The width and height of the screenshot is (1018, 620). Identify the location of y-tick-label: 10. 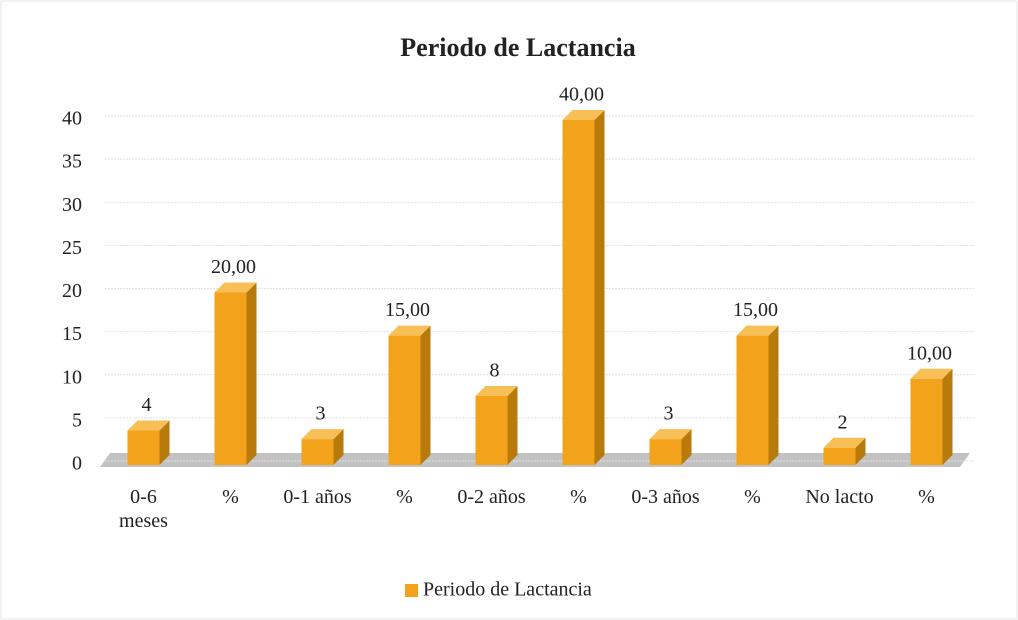
(72, 377).